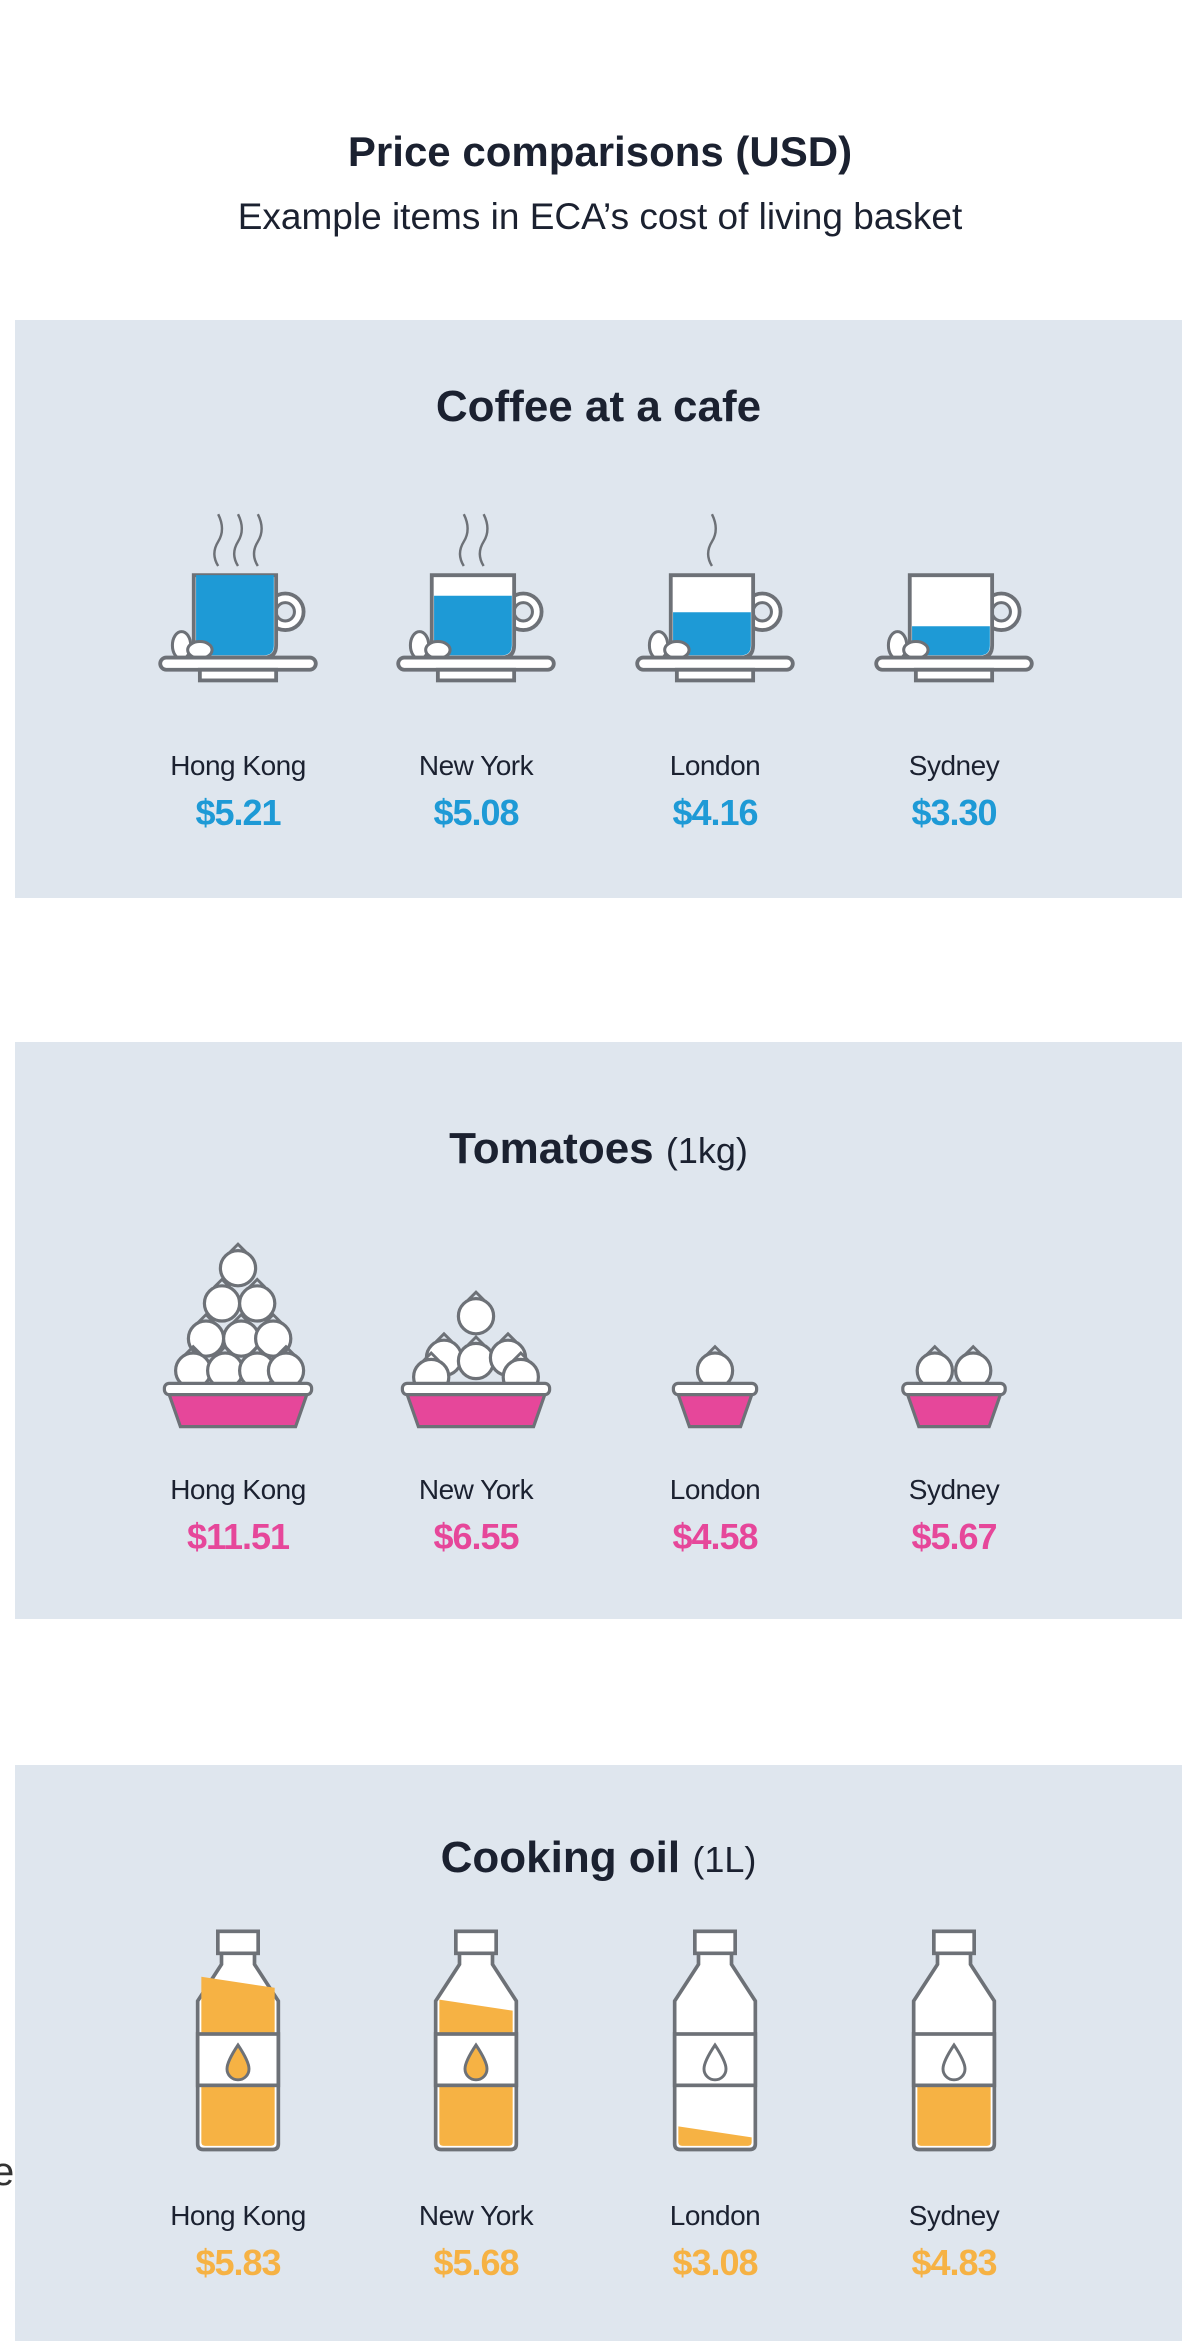  Describe the element at coordinates (715, 2262) in the screenshot. I see `price-value: $3.08` at that location.